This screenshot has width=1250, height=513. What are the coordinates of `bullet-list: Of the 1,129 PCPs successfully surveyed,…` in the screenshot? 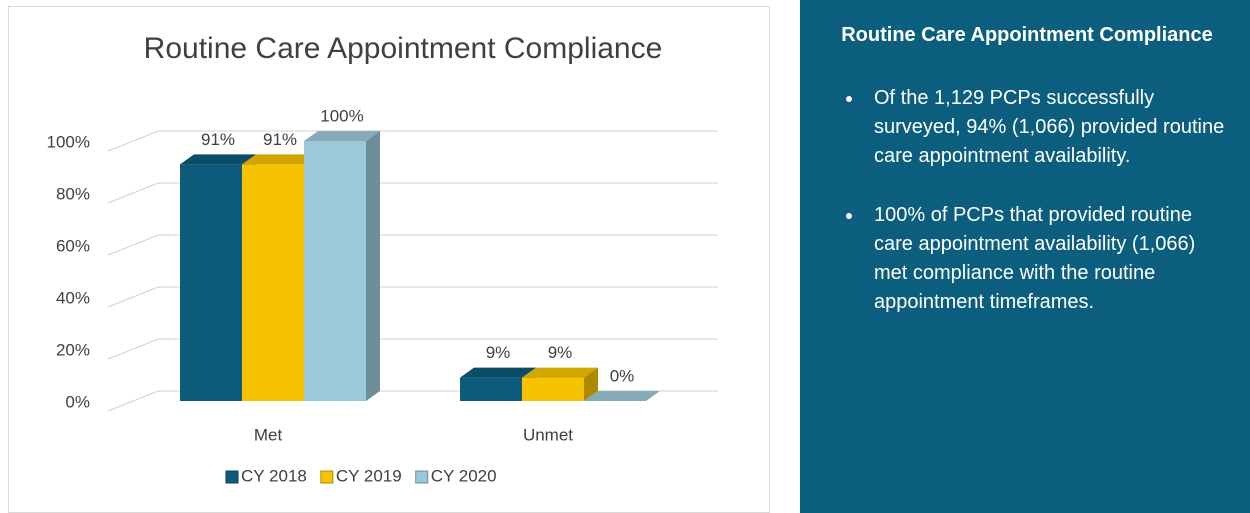 It's located at (1027, 200).